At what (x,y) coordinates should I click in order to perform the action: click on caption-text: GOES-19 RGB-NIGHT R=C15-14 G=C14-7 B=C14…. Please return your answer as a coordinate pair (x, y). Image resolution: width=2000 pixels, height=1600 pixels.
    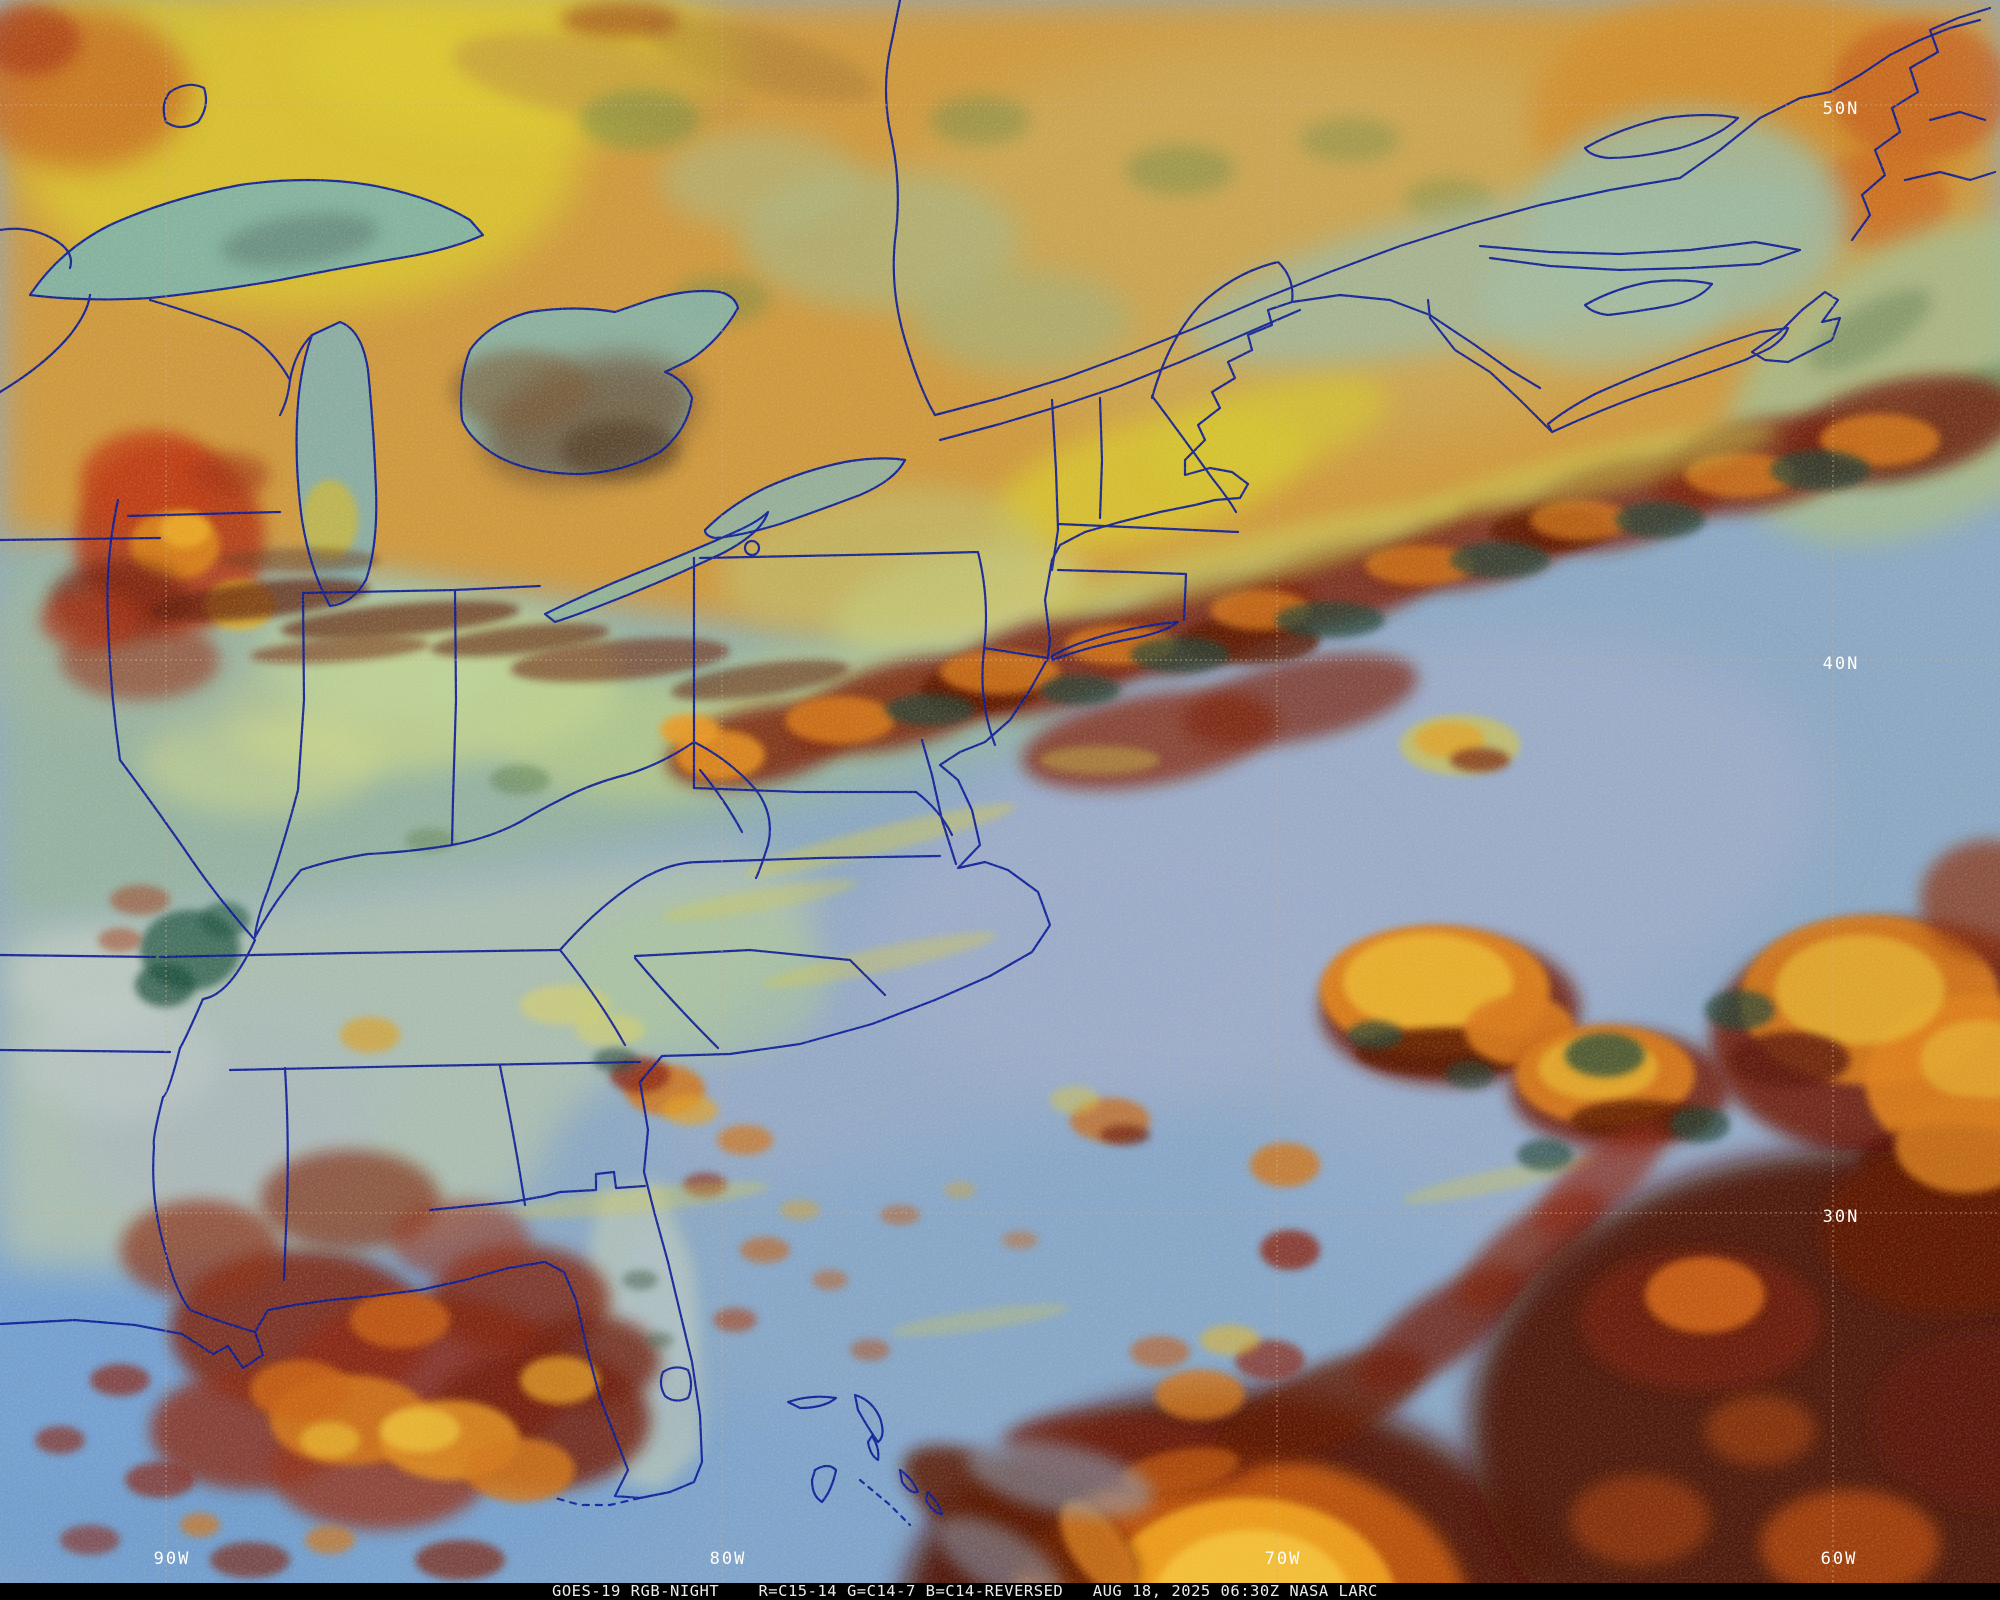
    Looking at the image, I should click on (965, 1591).